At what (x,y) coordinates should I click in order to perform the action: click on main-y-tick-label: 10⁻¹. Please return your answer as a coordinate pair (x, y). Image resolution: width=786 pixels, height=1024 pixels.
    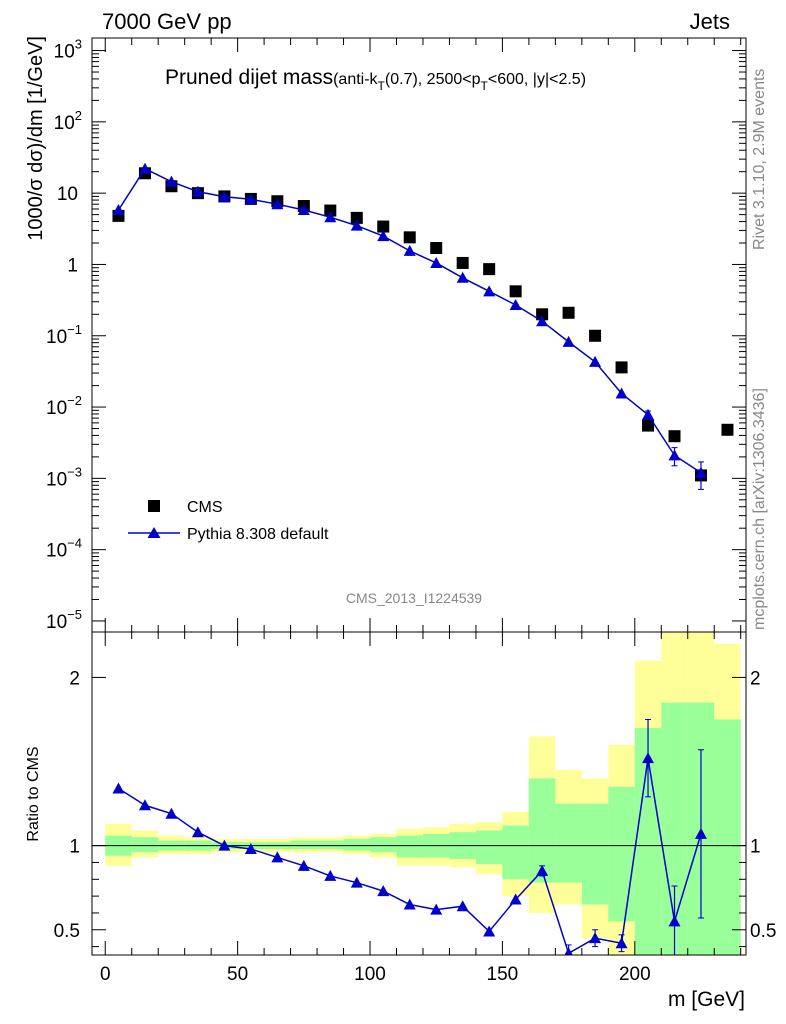
    Looking at the image, I should click on (64, 335).